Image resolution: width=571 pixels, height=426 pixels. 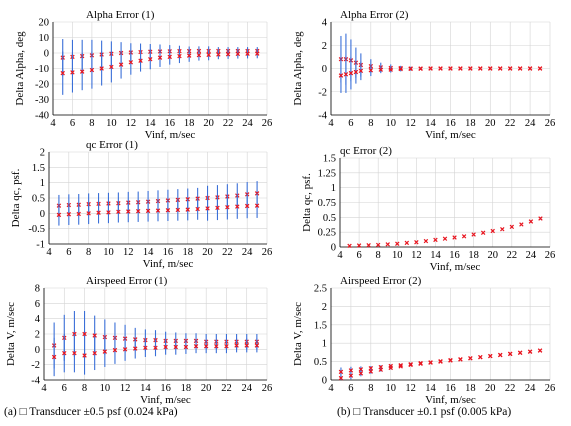 I want to click on y-tick-label: 1.5, so click(x=320, y=325).